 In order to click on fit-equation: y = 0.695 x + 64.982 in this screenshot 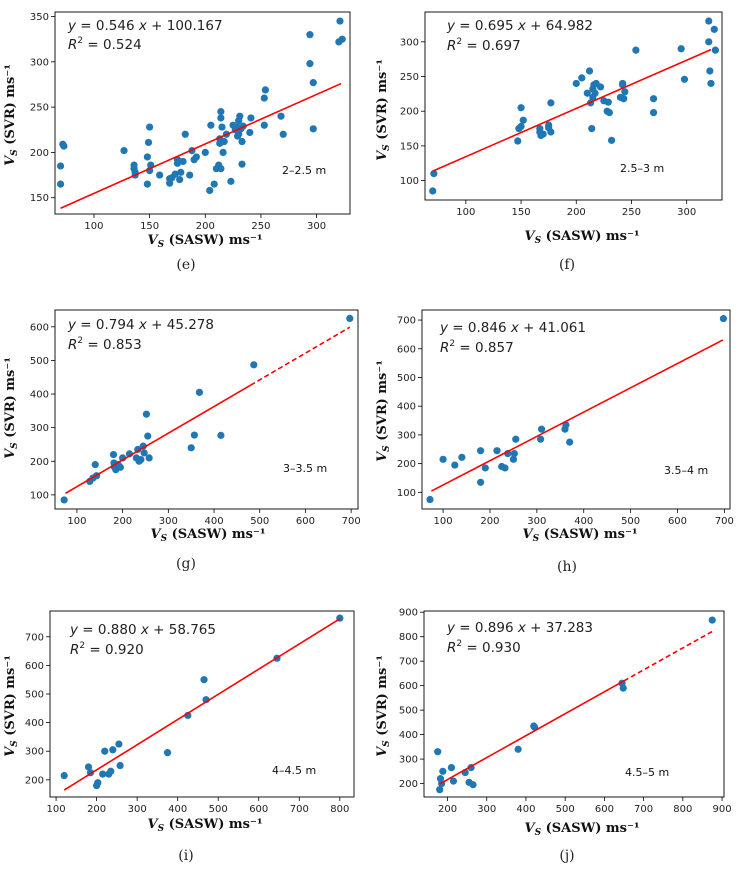, I will do `click(519, 26)`.